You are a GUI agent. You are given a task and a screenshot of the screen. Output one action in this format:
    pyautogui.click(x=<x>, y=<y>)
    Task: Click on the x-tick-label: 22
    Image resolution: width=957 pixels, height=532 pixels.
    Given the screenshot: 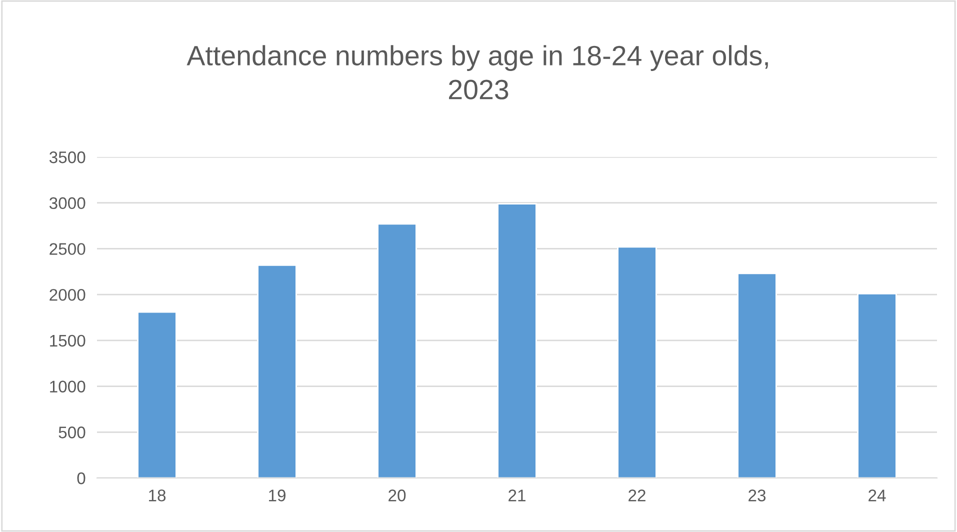 What is the action you would take?
    pyautogui.click(x=637, y=496)
    